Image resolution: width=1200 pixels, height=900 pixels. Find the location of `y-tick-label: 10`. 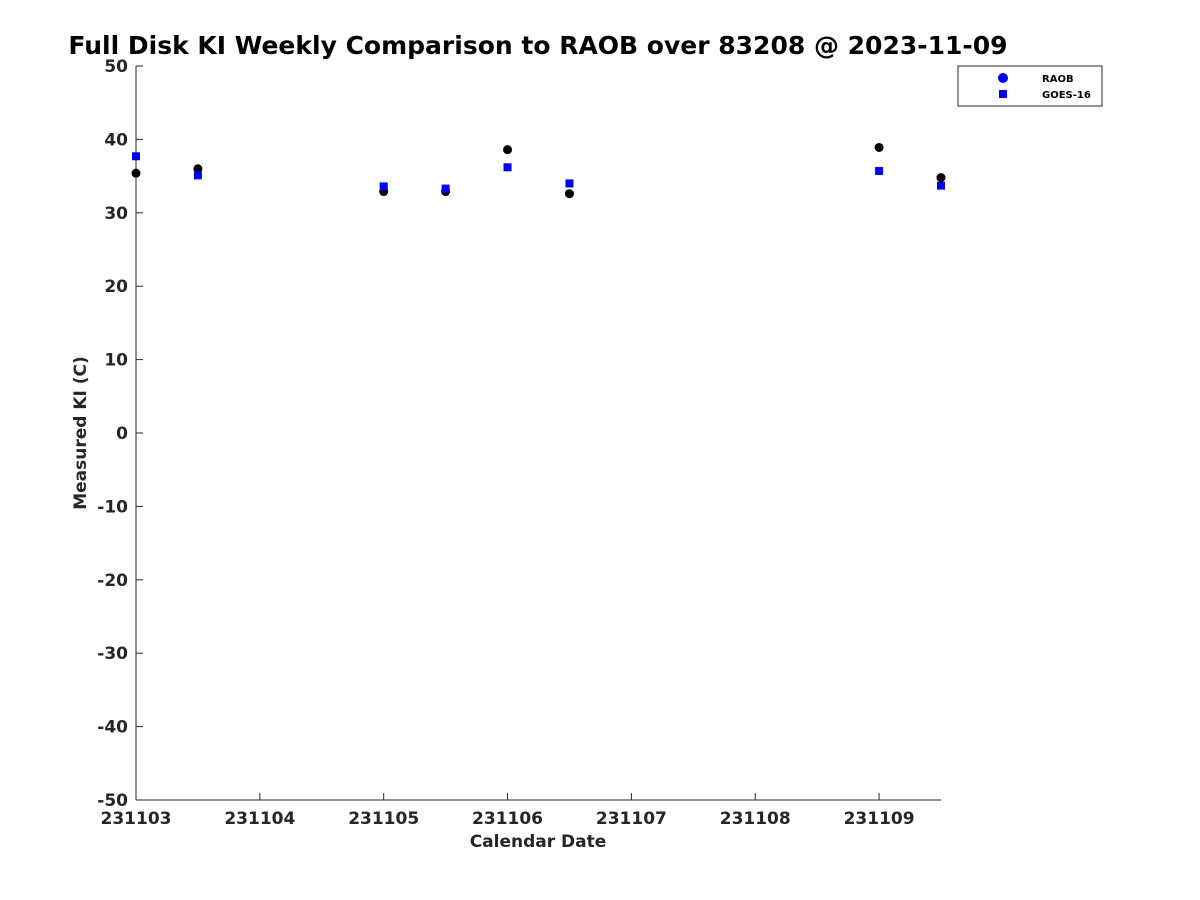

y-tick-label: 10 is located at coordinates (116, 361).